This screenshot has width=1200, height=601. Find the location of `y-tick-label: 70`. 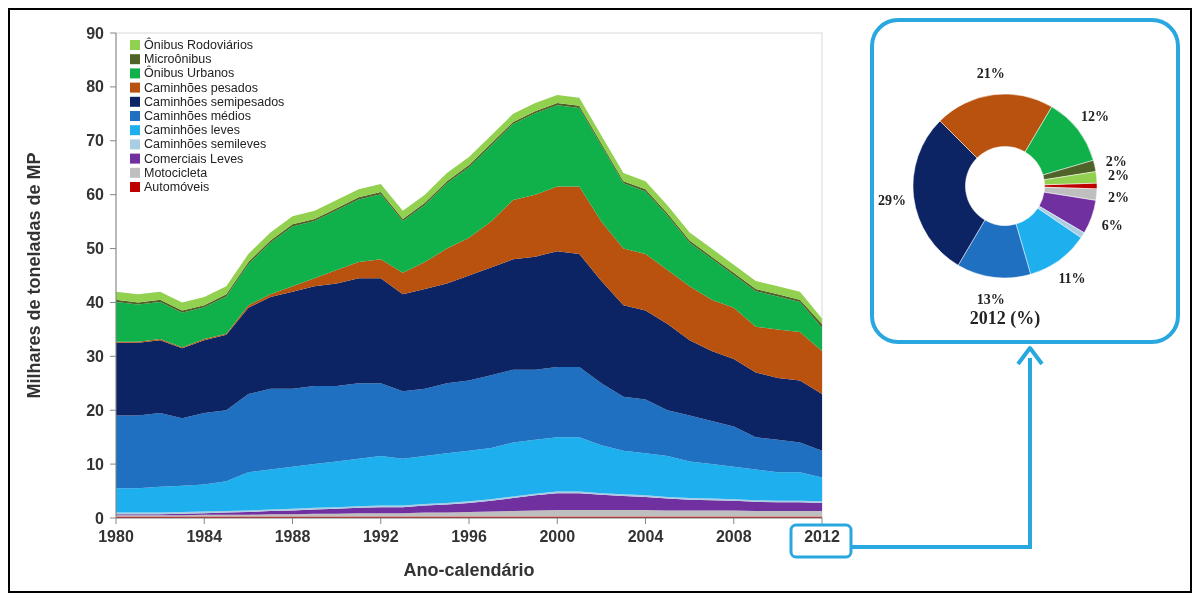

y-tick-label: 70 is located at coordinates (95, 141).